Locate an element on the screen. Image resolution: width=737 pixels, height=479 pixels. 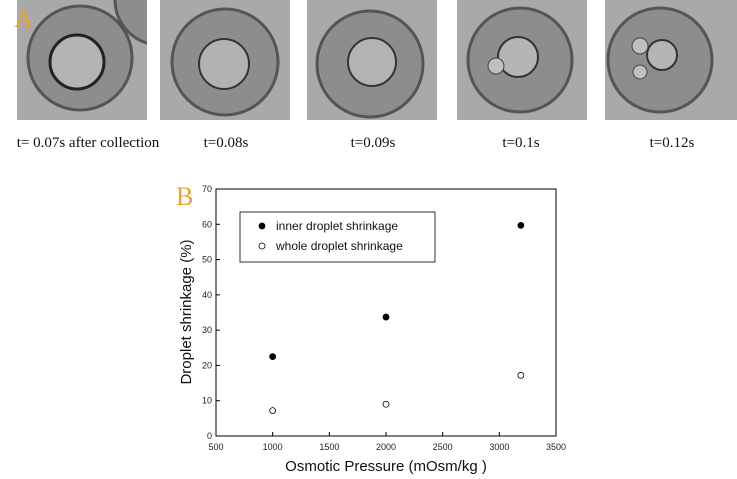
x-tick-label: 3000 is located at coordinates (499, 447).